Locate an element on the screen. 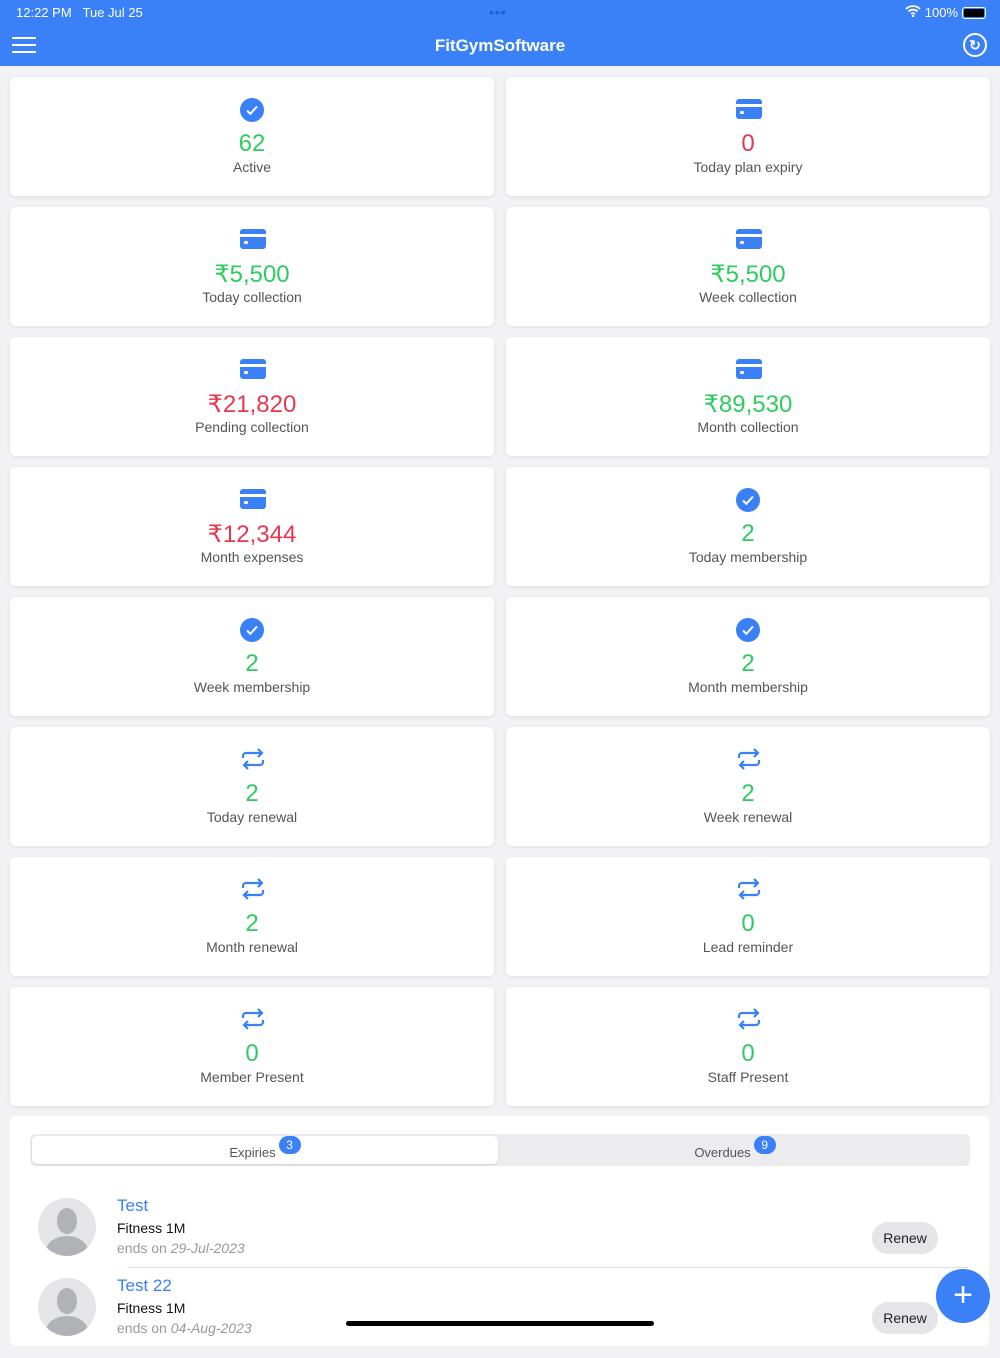 The height and width of the screenshot is (1358, 1000). battery-icon is located at coordinates (974, 12).